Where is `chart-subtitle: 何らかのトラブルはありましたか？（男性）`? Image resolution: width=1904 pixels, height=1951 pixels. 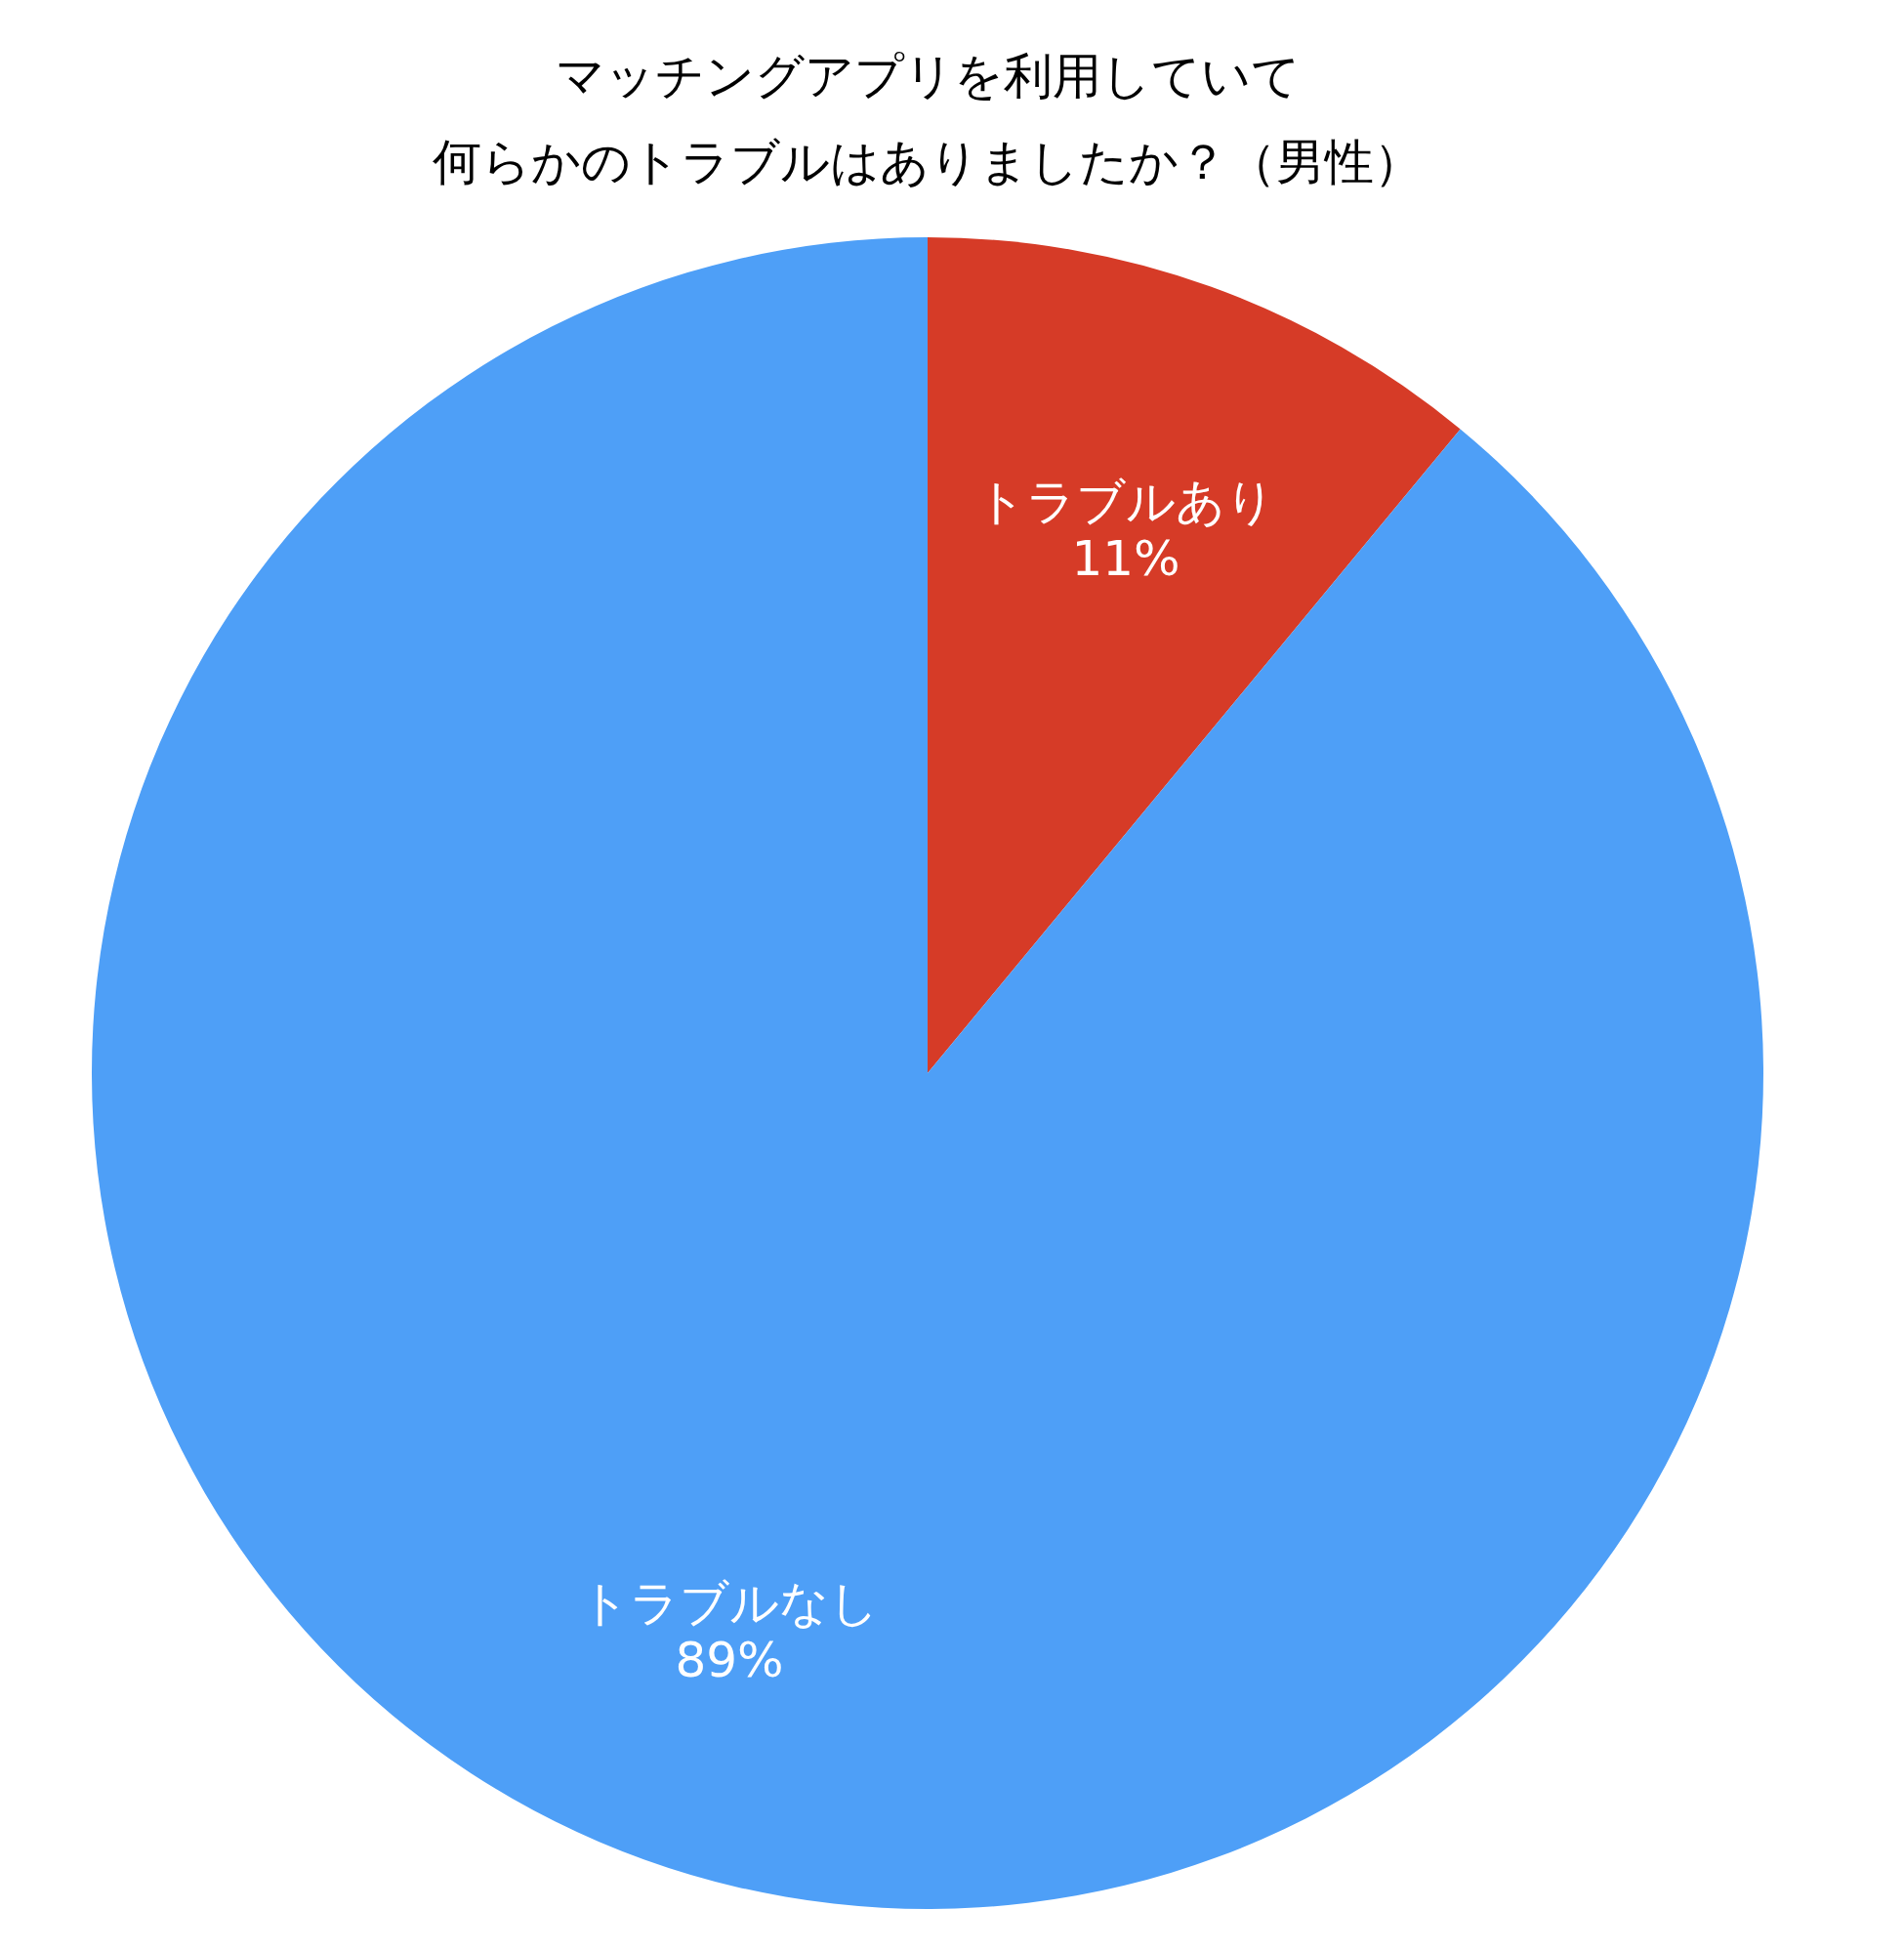 chart-subtitle: 何らかのトラブルはありましたか？（男性） is located at coordinates (928, 162).